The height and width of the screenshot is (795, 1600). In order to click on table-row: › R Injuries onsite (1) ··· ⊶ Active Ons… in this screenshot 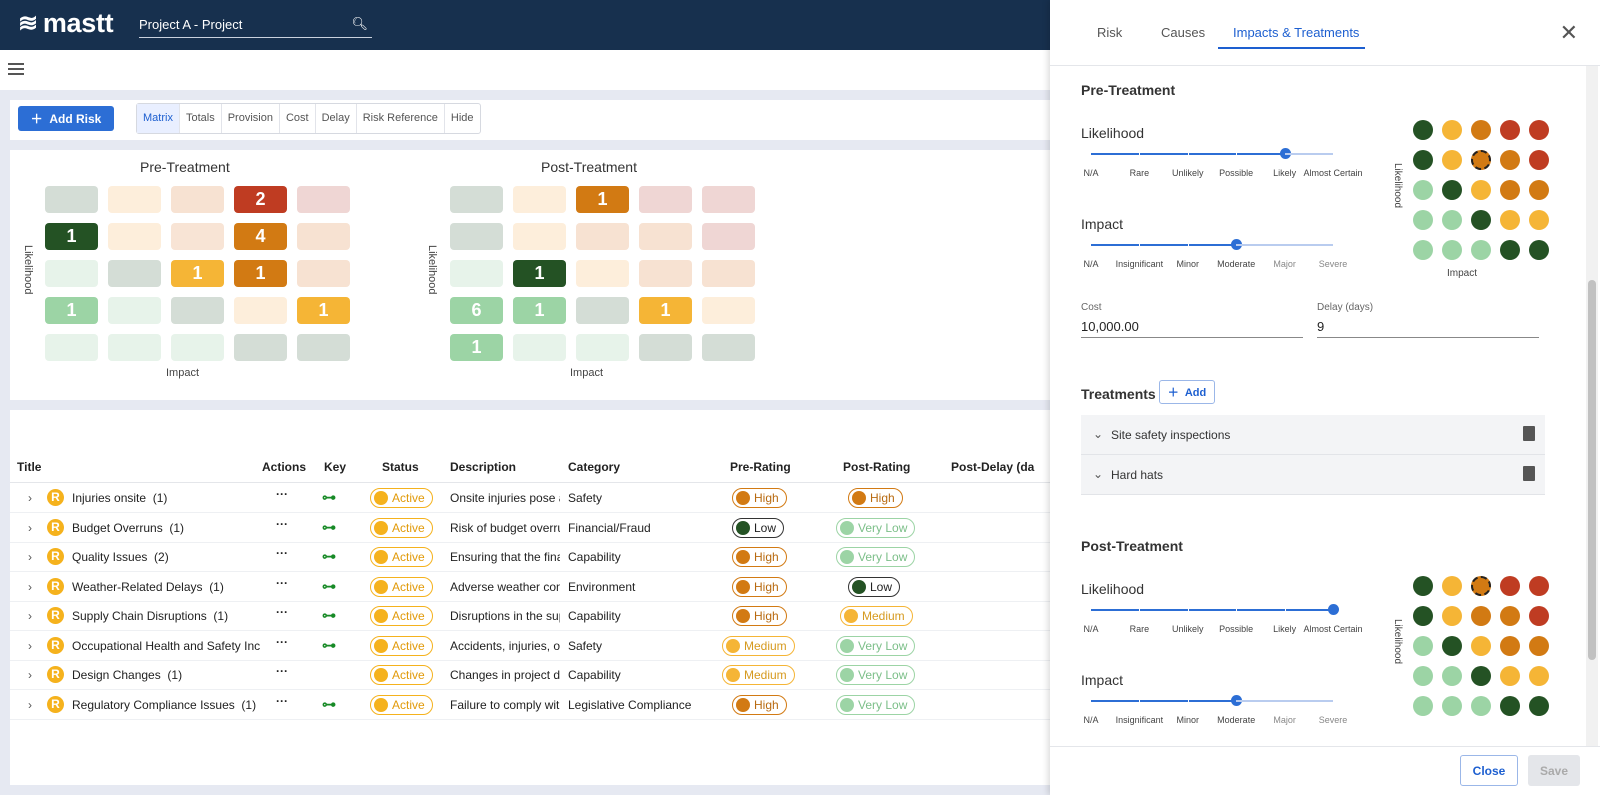, I will do `click(530, 498)`.